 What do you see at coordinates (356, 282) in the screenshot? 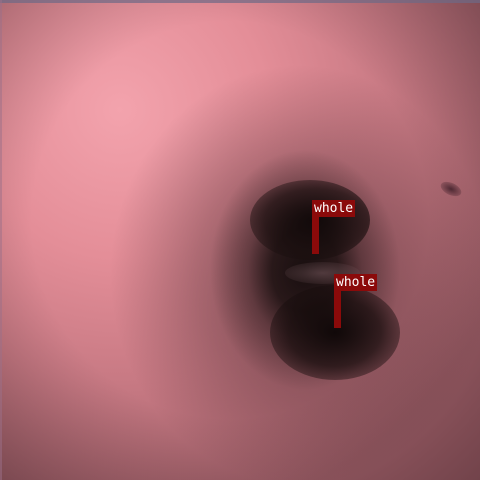
I see `annotation-label-2: whole` at bounding box center [356, 282].